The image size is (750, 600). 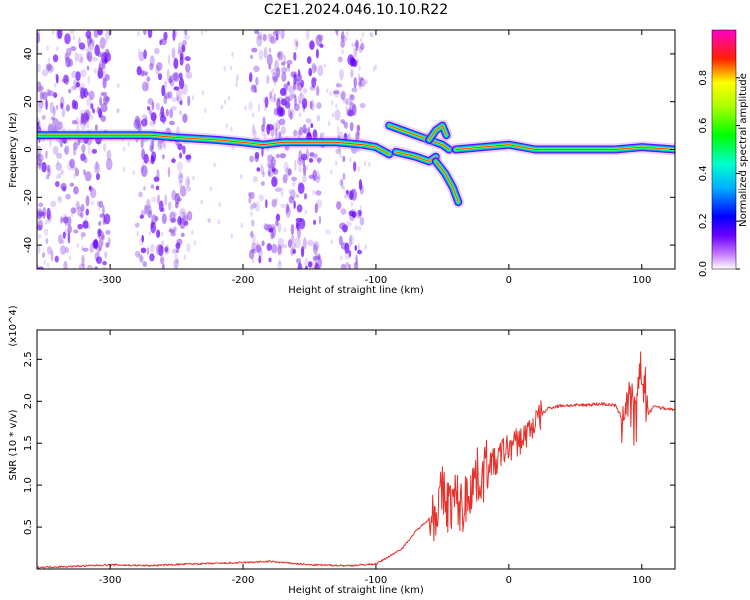 I want to click on y-tick-label: 1.0, so click(x=28, y=485).